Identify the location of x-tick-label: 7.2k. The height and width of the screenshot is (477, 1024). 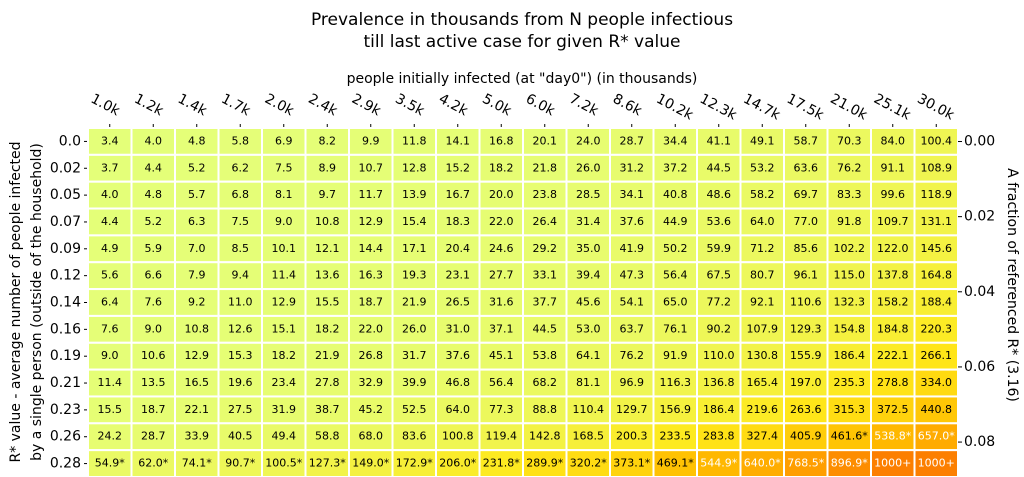
(583, 105).